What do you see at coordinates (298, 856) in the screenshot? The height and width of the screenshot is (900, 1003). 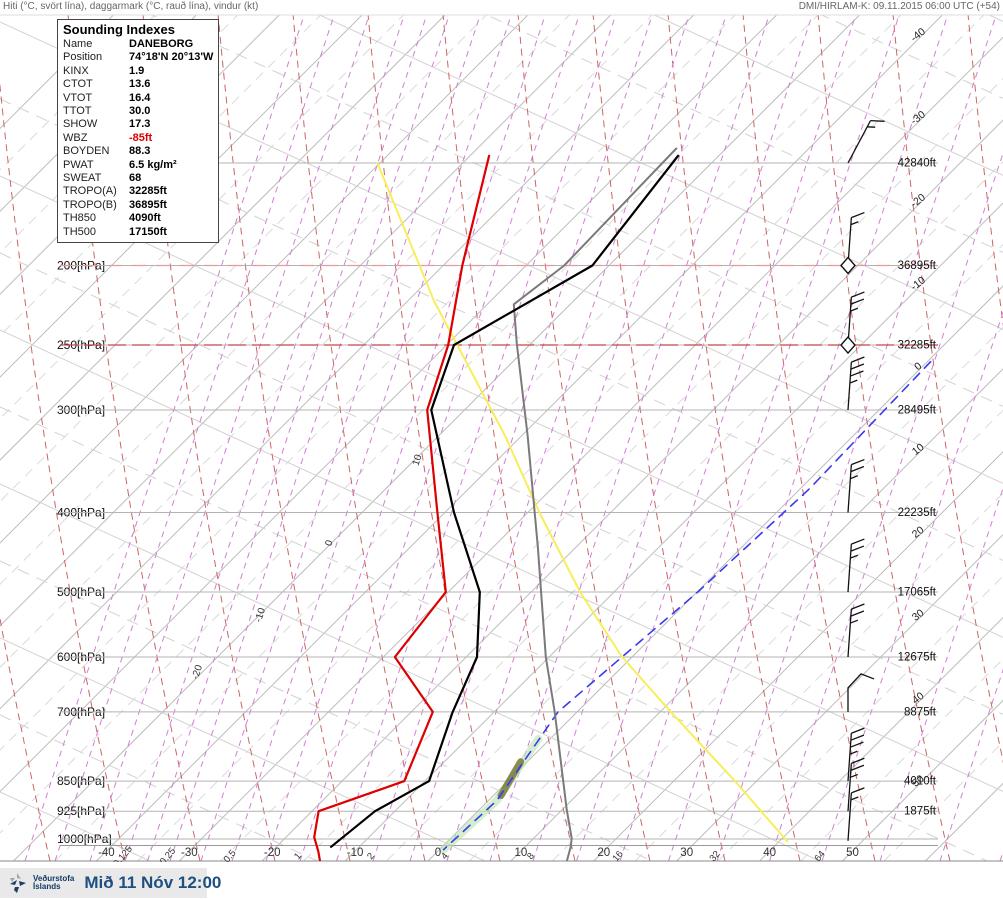 I see `svg-text: 1` at bounding box center [298, 856].